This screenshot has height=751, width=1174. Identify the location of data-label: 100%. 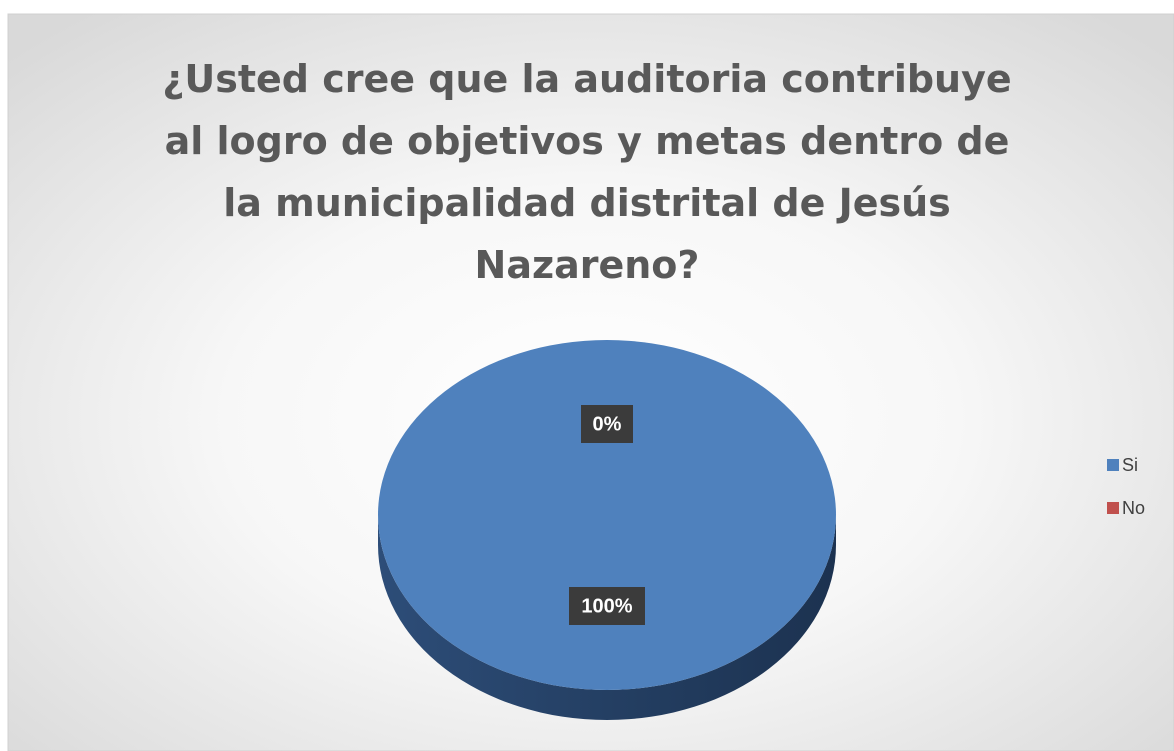
(606, 606).